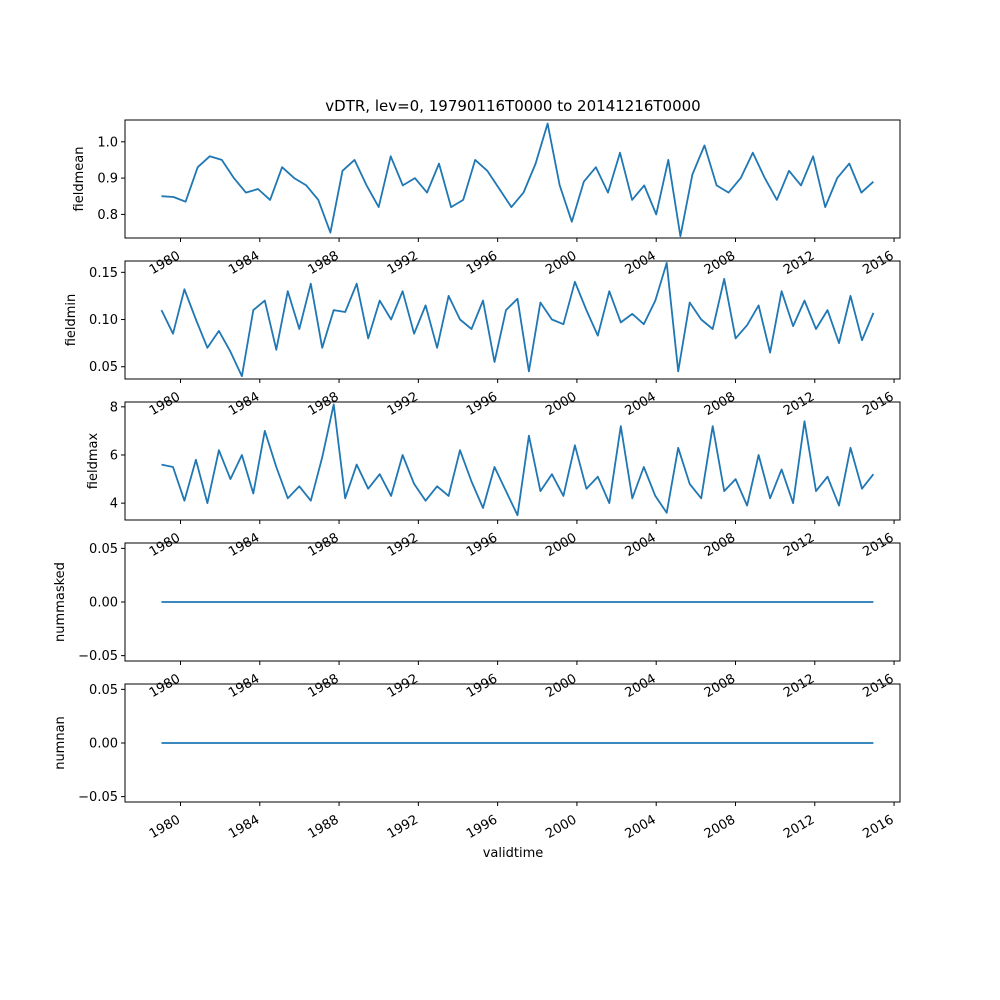 The image size is (1000, 1000). What do you see at coordinates (513, 853) in the screenshot?
I see `x-axis-label: validtime` at bounding box center [513, 853].